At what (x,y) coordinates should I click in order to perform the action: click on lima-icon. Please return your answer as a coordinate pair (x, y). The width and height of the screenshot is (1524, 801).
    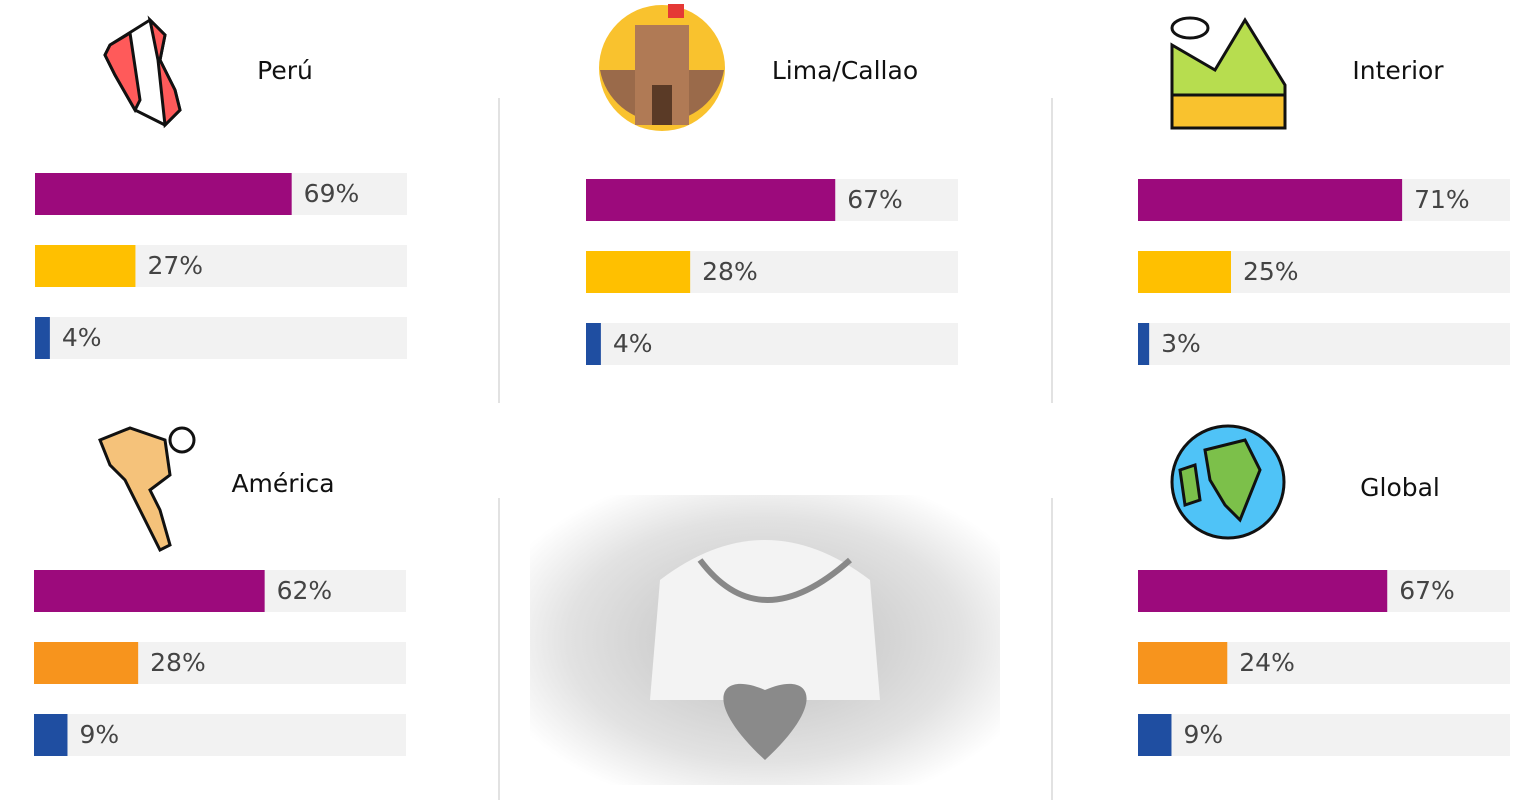
    Looking at the image, I should click on (662, 67).